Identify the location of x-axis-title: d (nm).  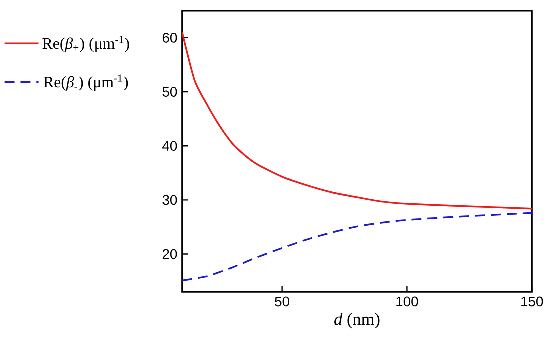
(357, 321).